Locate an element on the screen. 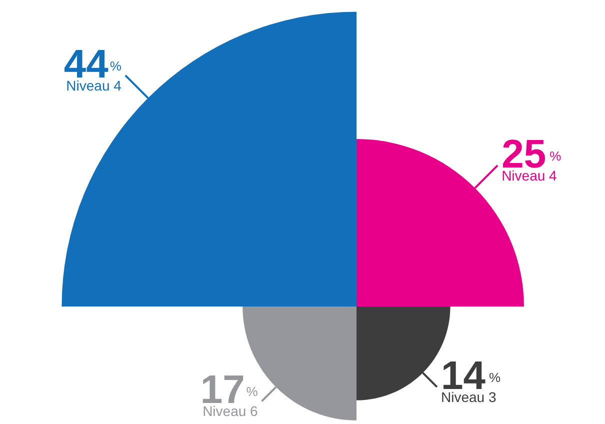 This screenshot has width=605, height=424. category-label: Niveau 3 is located at coordinates (468, 396).